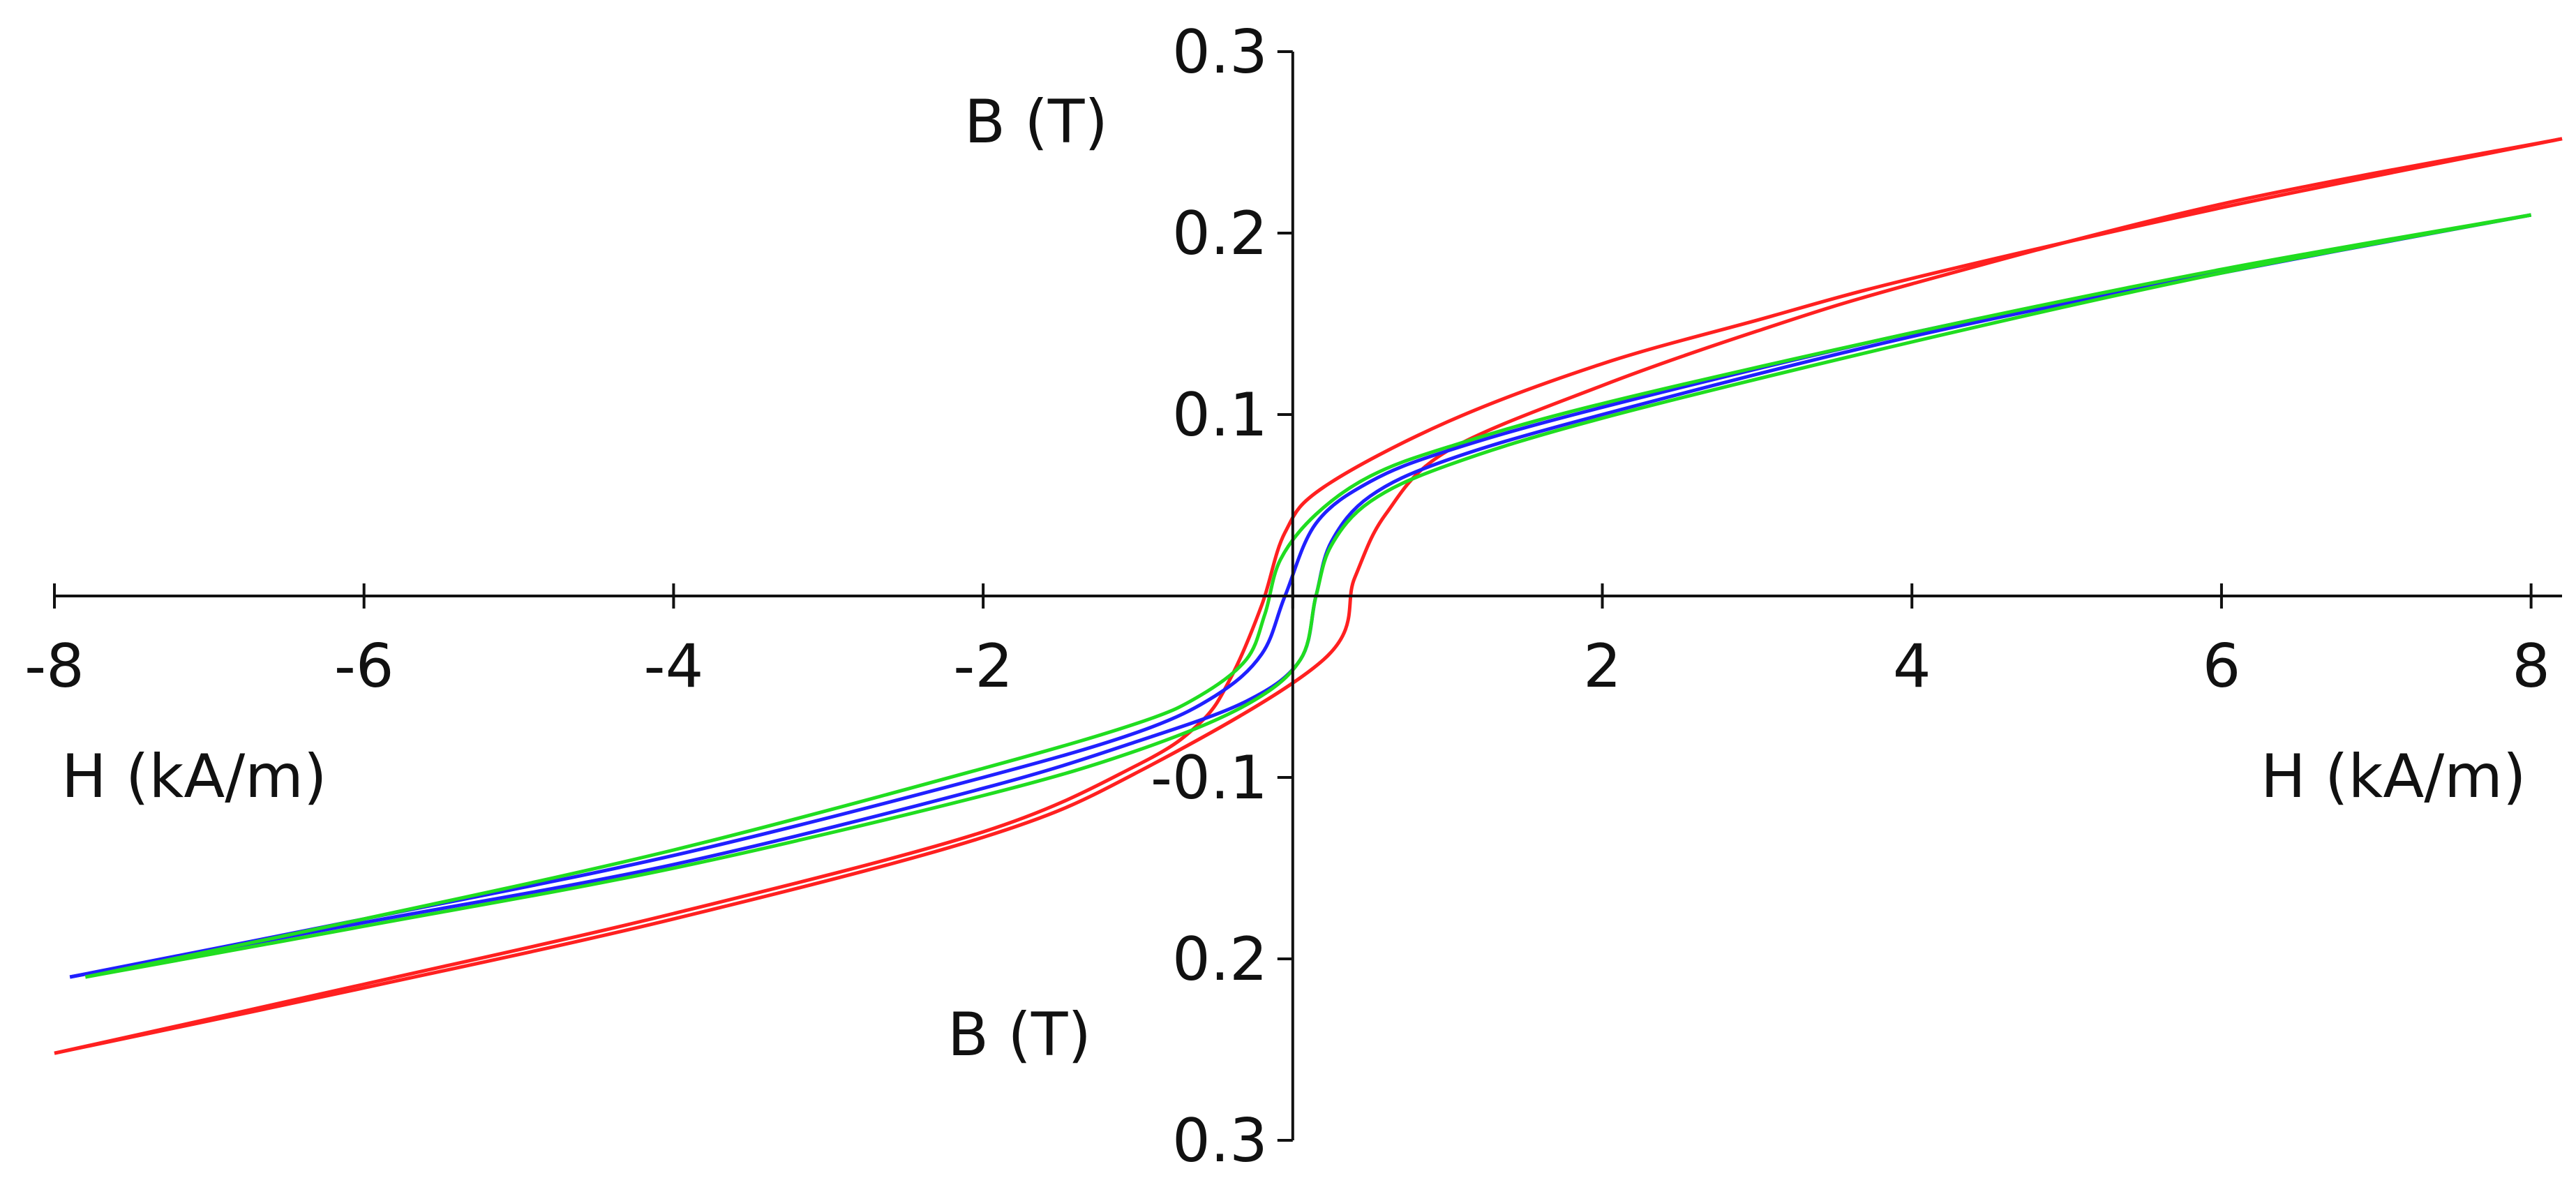 The height and width of the screenshot is (1178, 2576). What do you see at coordinates (1036, 122) in the screenshot?
I see `y-axis-label-top: B (T)` at bounding box center [1036, 122].